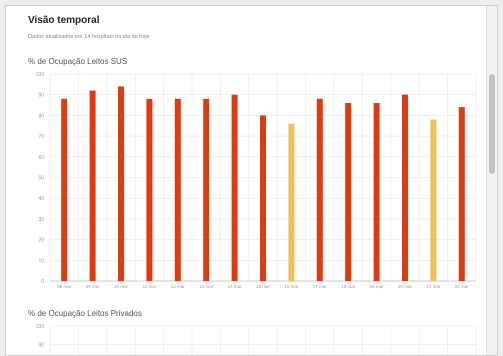 The width and height of the screenshot is (503, 356). What do you see at coordinates (256, 339) in the screenshot?
I see `private-occupancy-chart: 90 100` at bounding box center [256, 339].